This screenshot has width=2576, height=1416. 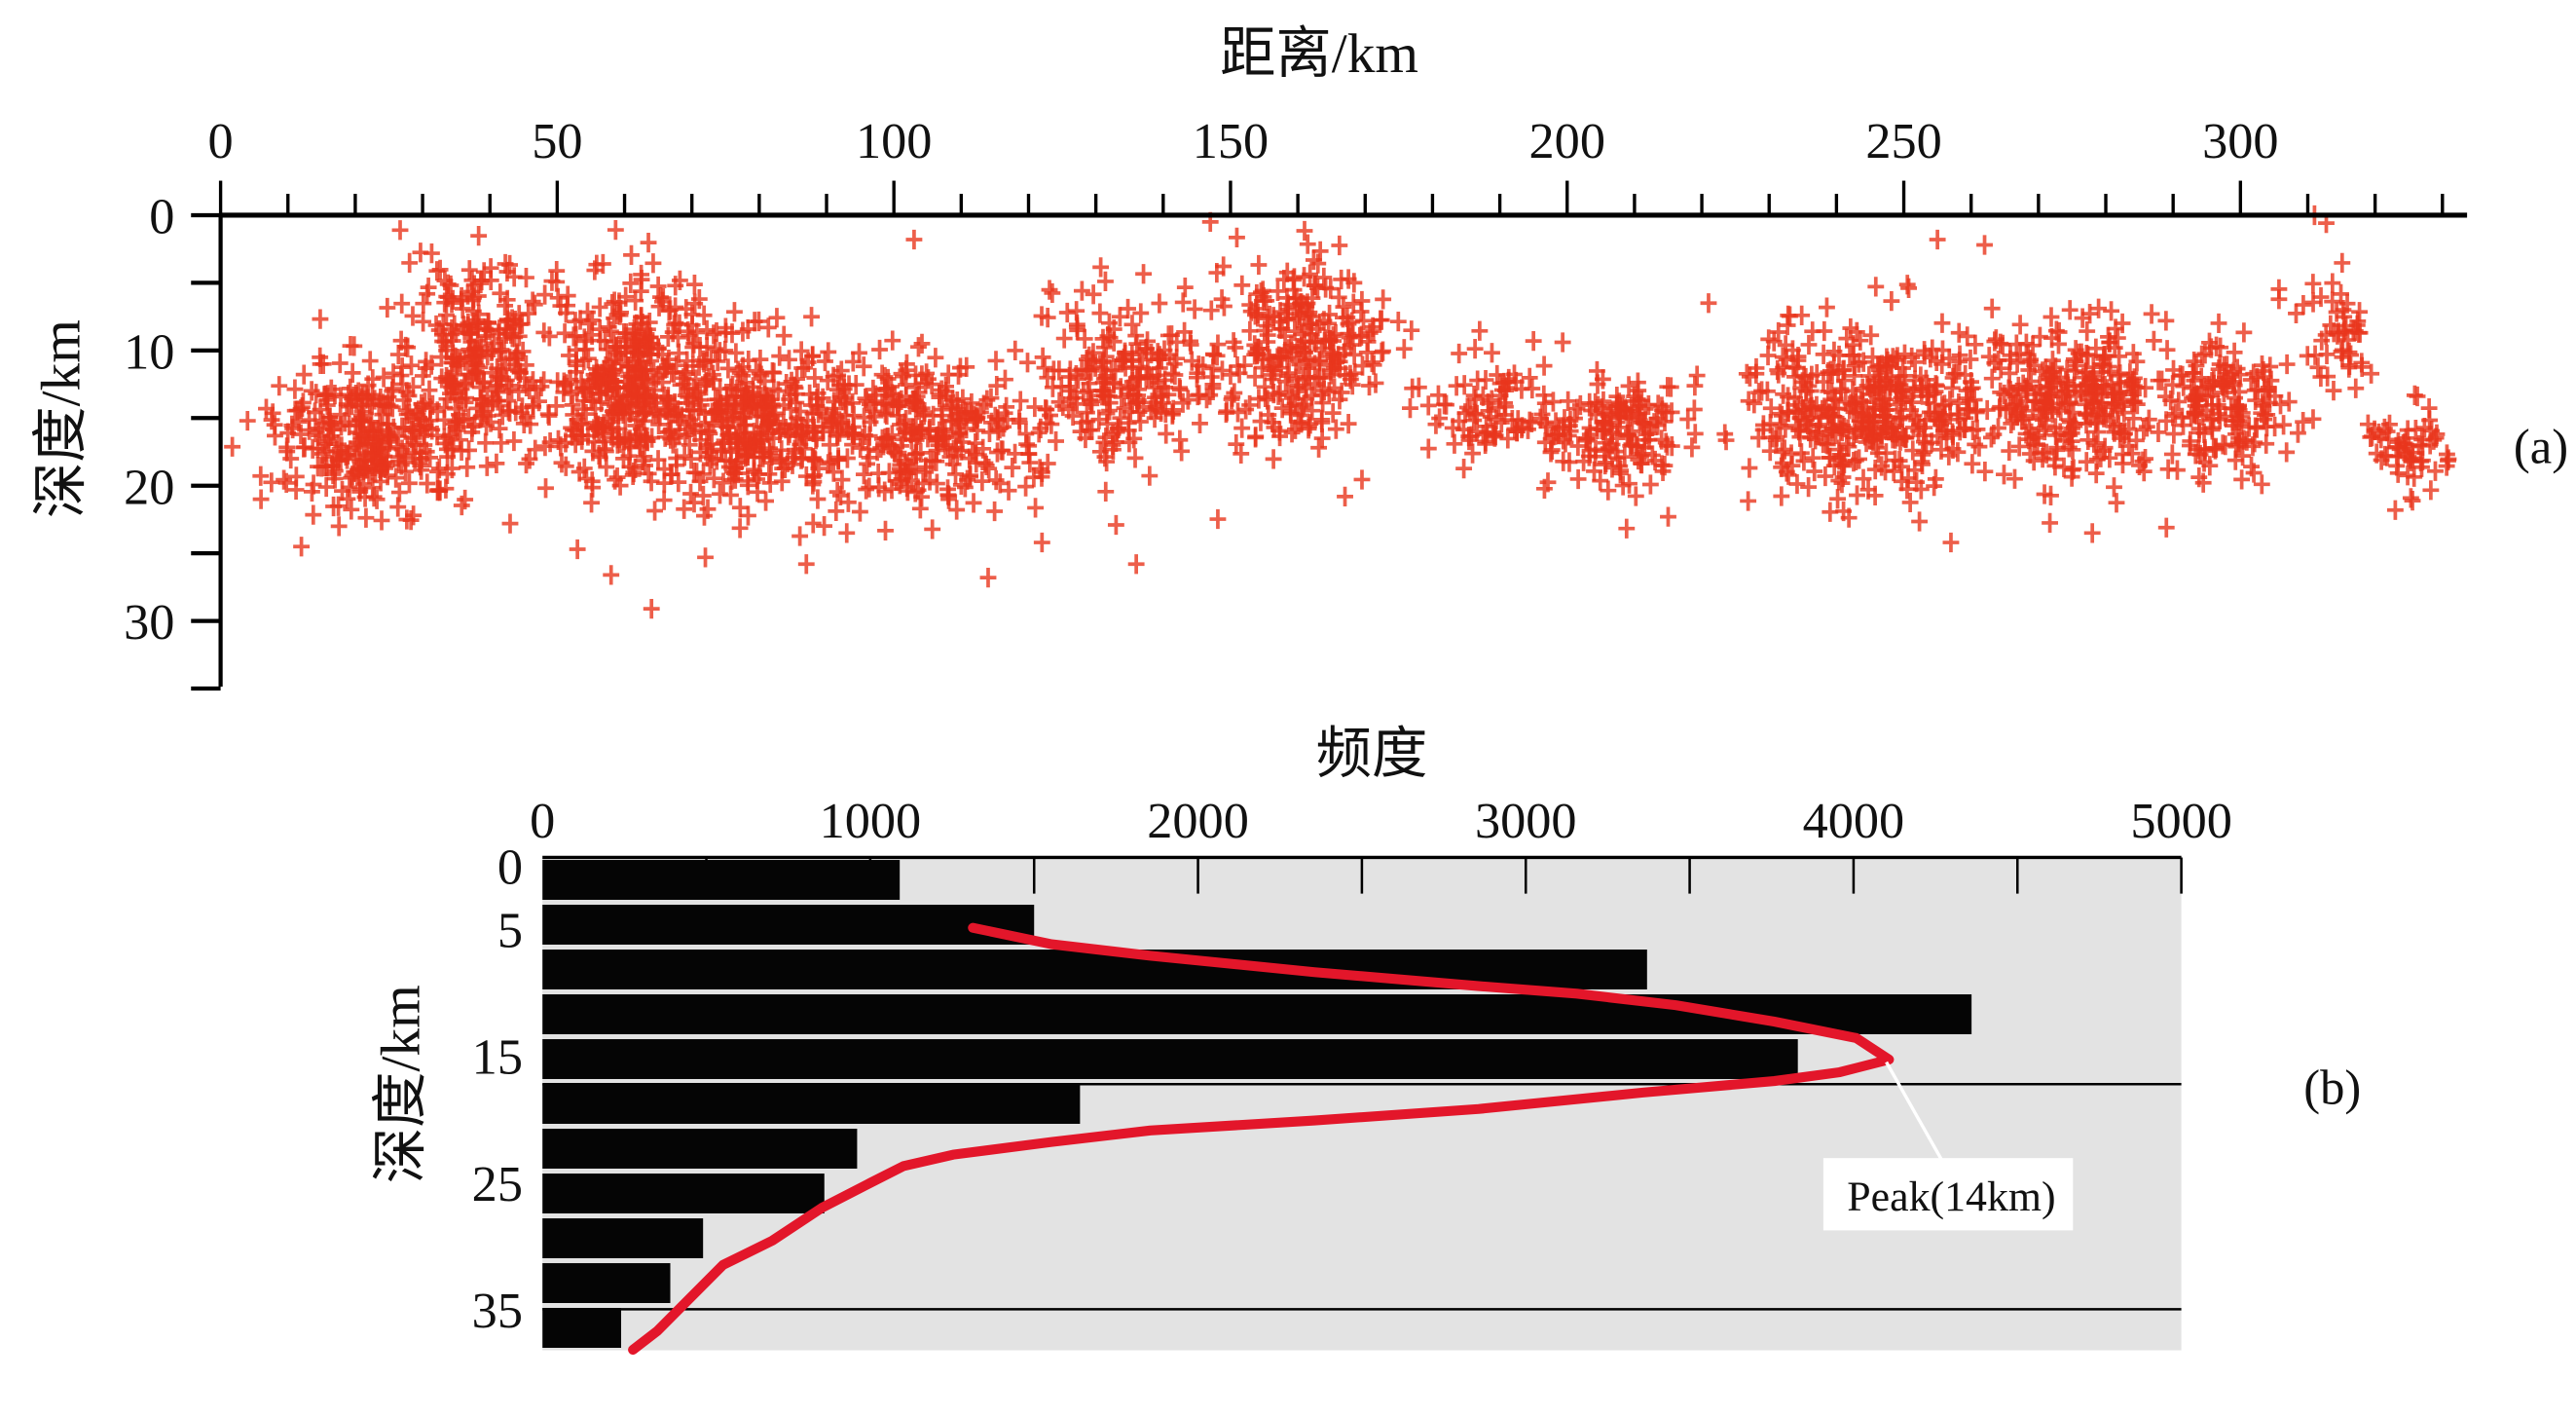 What do you see at coordinates (1948, 1194) in the screenshot?
I see `peak-label-box` at bounding box center [1948, 1194].